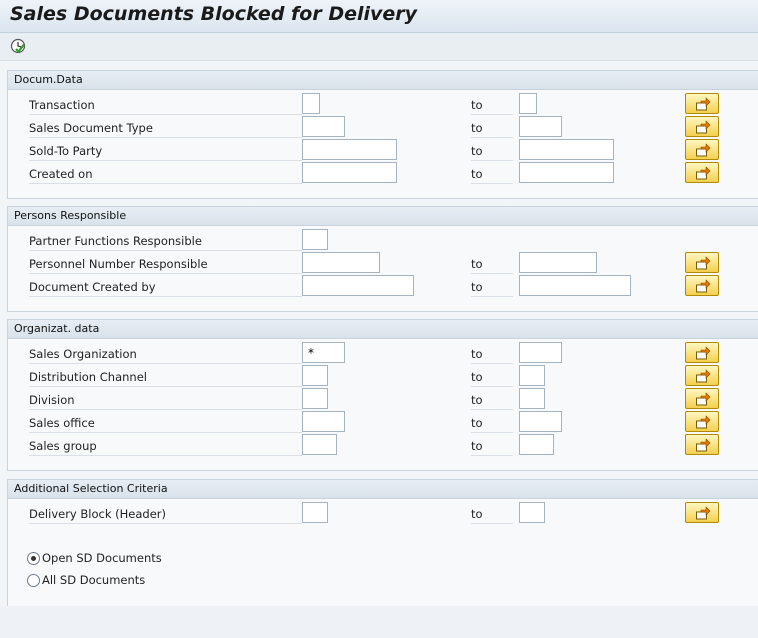 This screenshot has height=638, width=758. What do you see at coordinates (165, 423) in the screenshot?
I see `field-label: Sales office` at bounding box center [165, 423].